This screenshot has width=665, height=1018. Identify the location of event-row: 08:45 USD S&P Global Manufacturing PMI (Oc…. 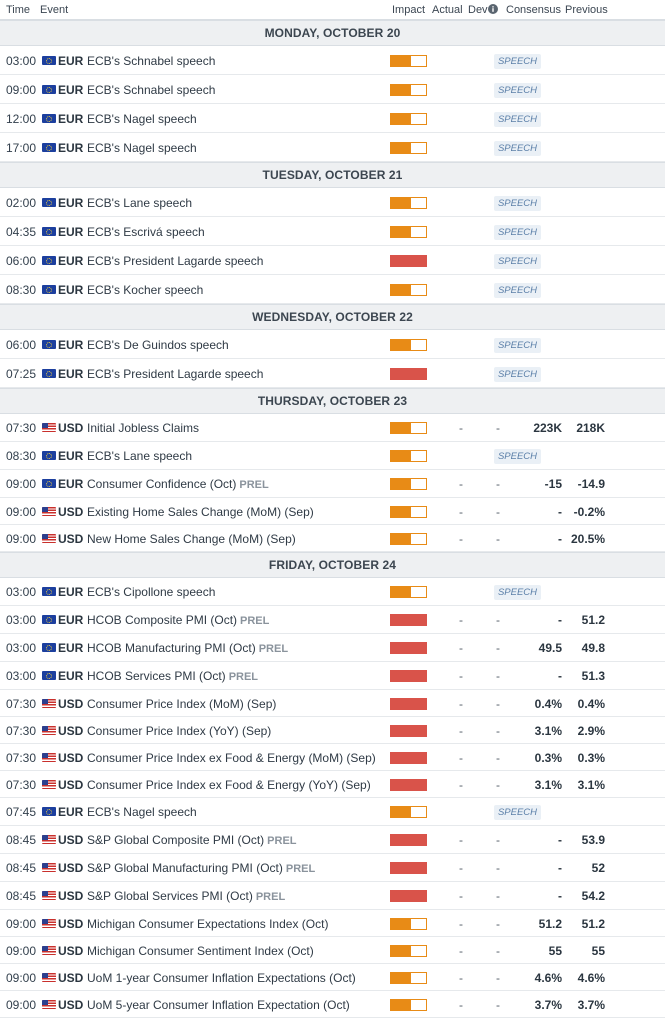
(332, 868).